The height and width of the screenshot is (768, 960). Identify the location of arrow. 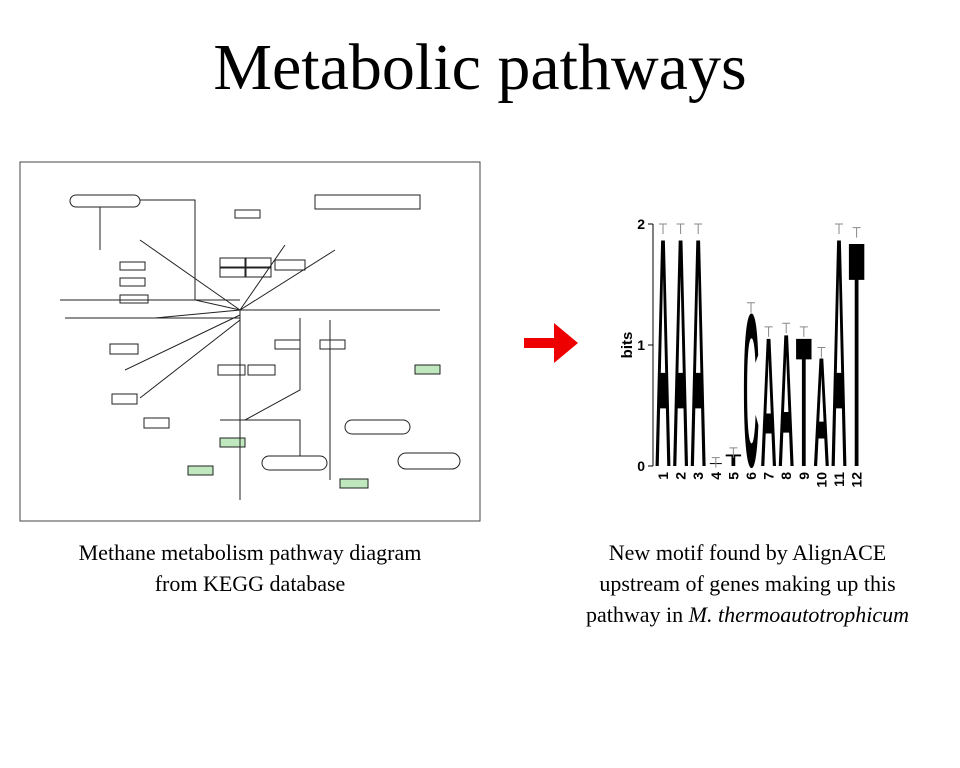
(551, 343).